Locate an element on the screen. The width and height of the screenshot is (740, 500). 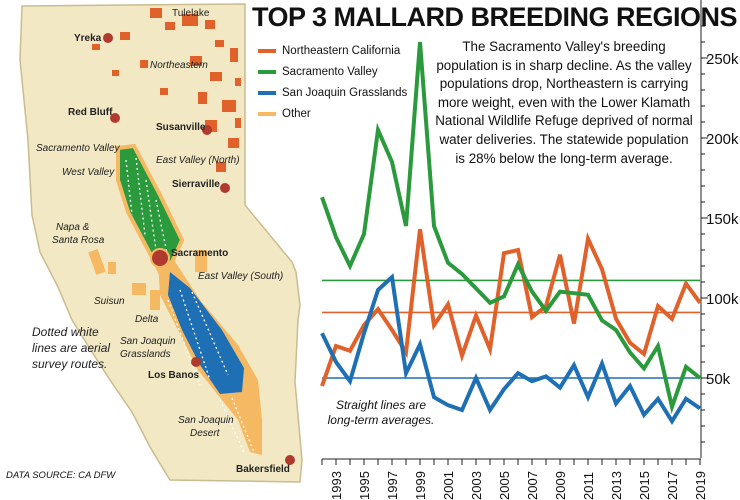
other-small-regions is located at coordinates (147, 279).